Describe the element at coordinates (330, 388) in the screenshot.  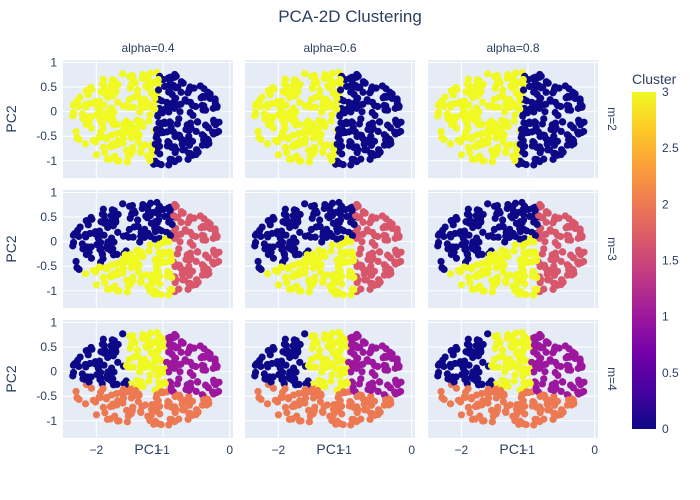
I see `facet-panel-3-2: −2 −1 0 PC1` at that location.